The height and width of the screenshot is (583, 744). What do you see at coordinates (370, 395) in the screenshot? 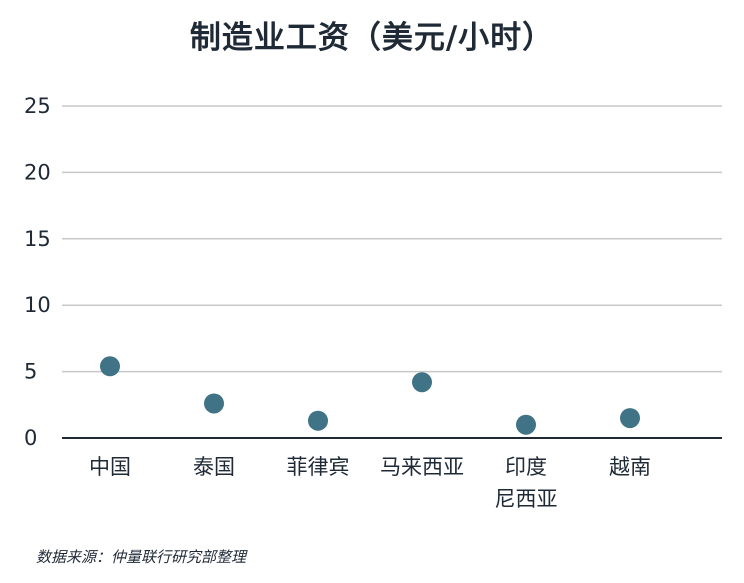
I see `data-points` at bounding box center [370, 395].